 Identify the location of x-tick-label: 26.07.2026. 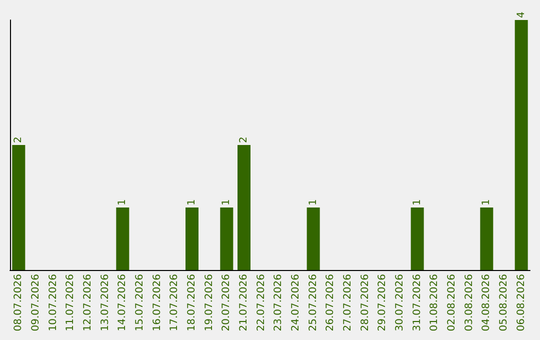
(330, 303).